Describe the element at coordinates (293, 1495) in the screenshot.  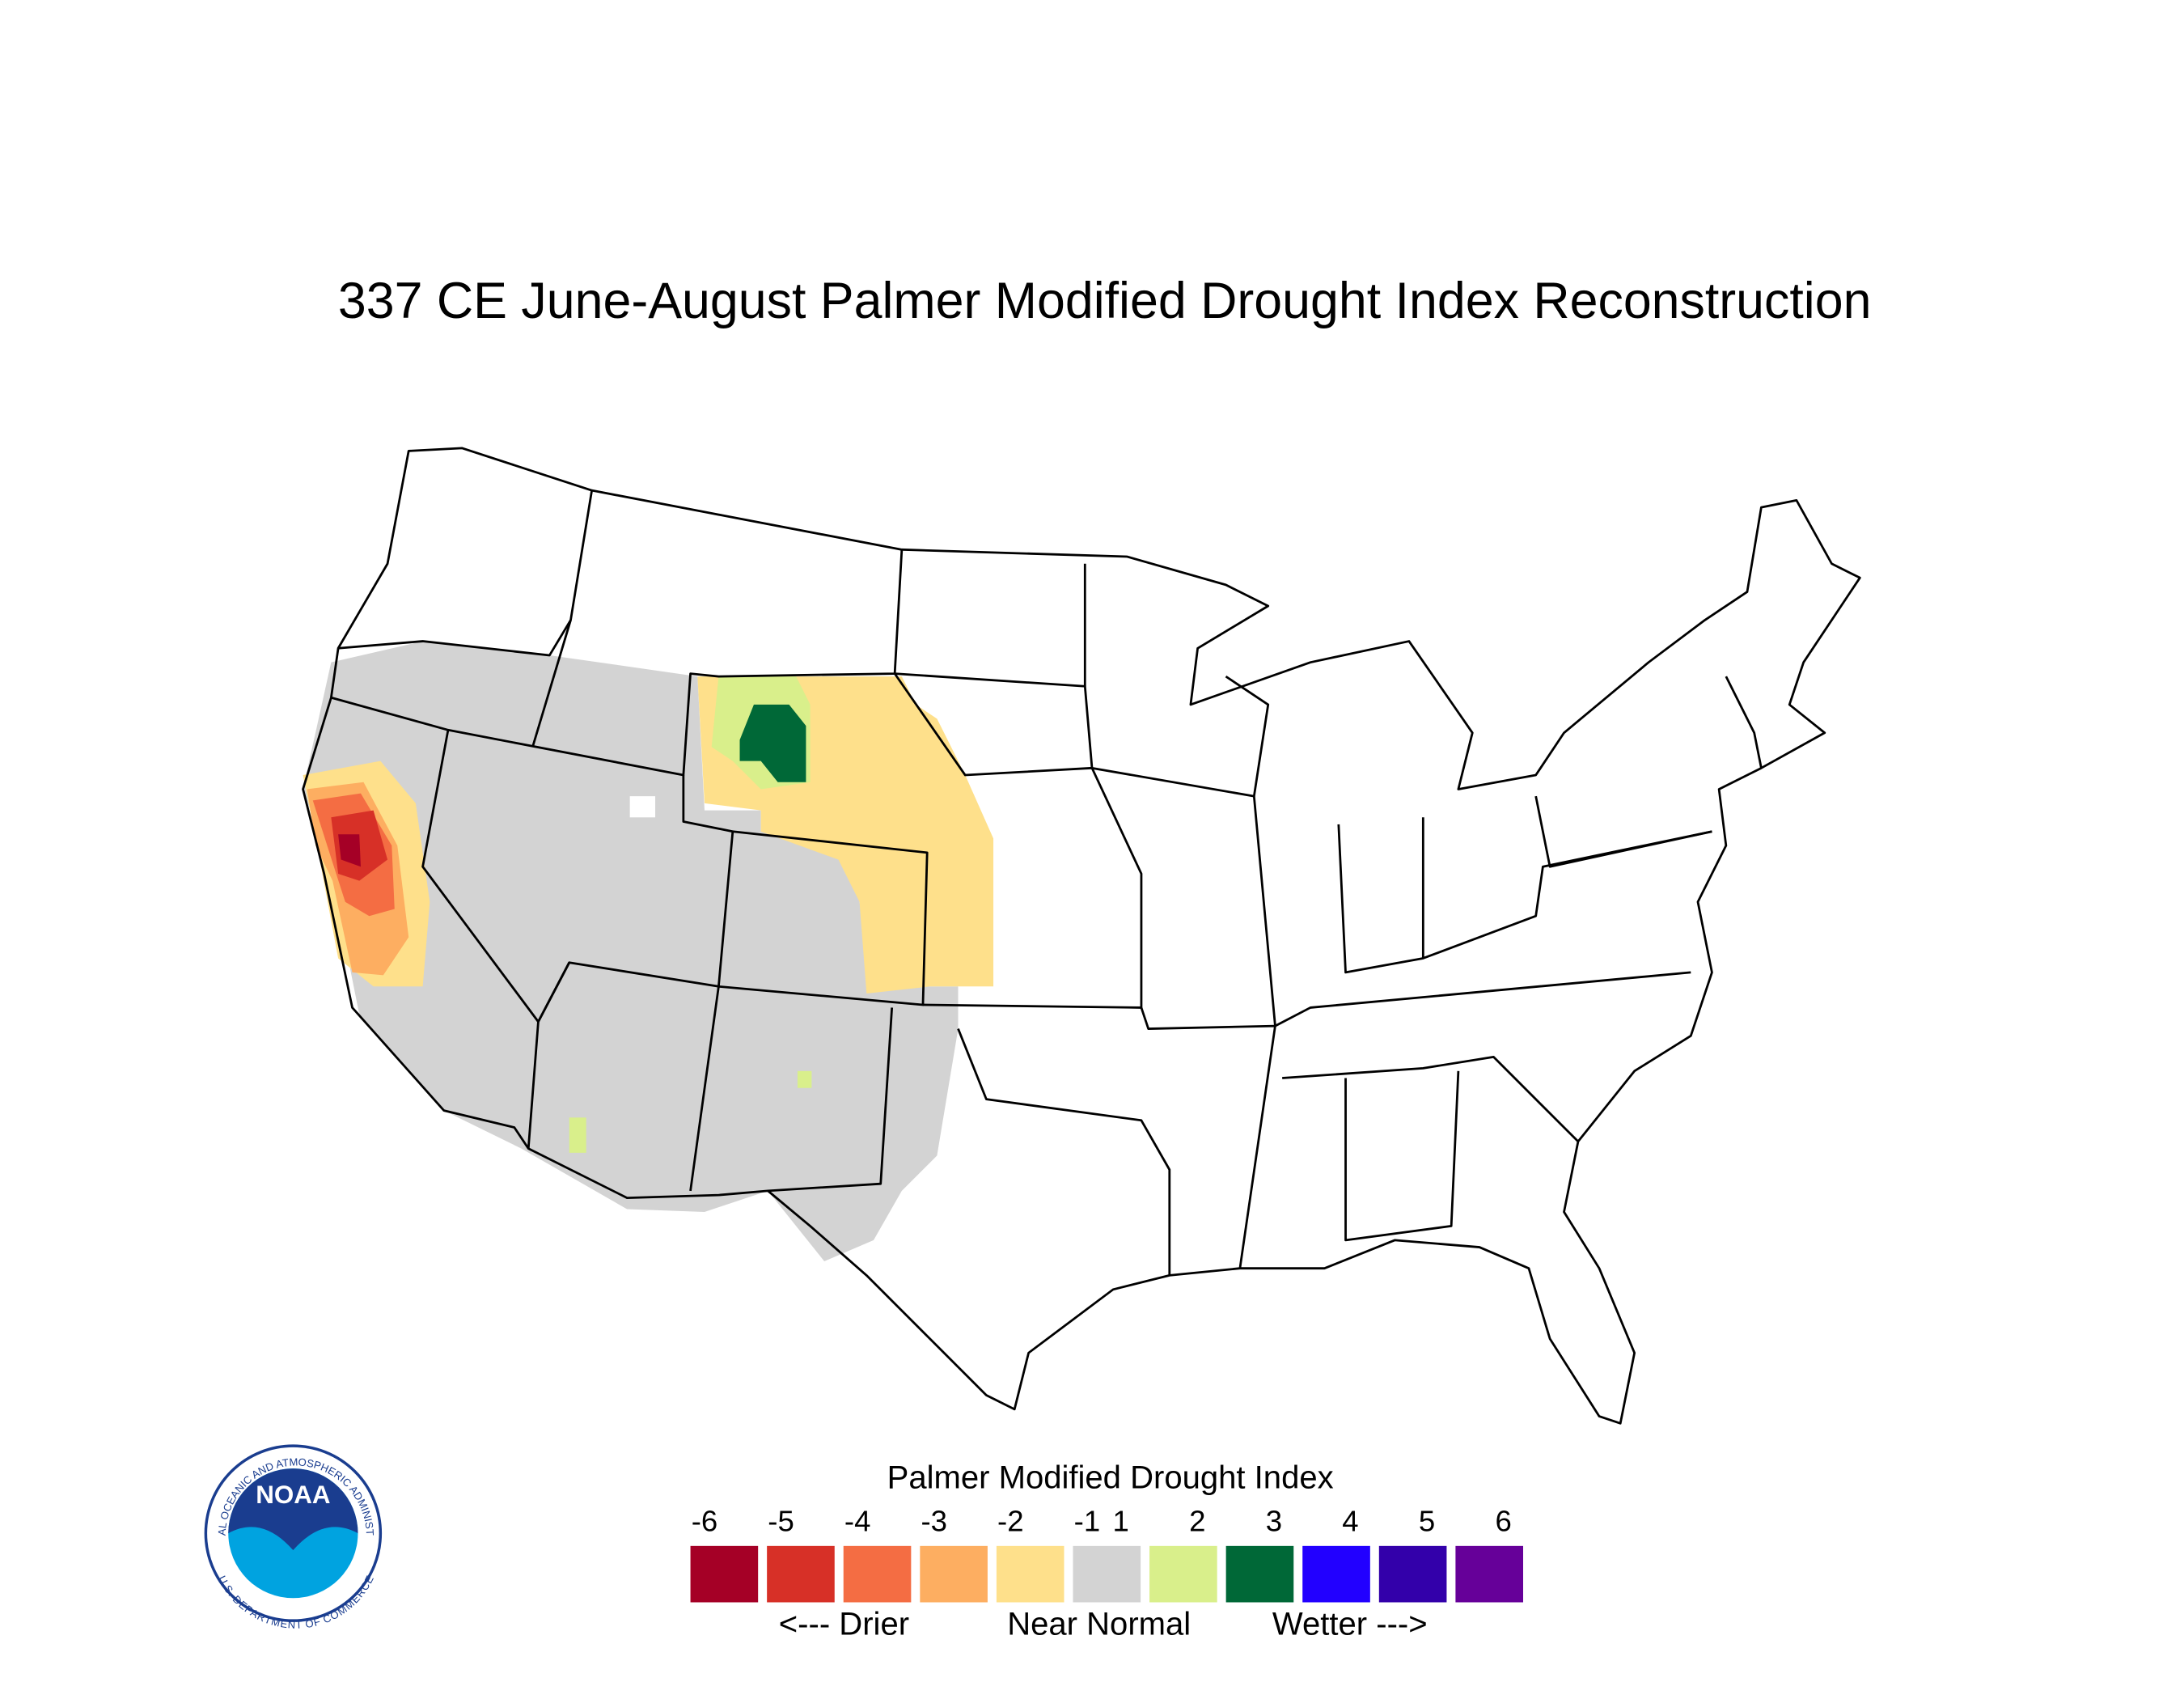
I see `logo-text: NOAA` at that location.